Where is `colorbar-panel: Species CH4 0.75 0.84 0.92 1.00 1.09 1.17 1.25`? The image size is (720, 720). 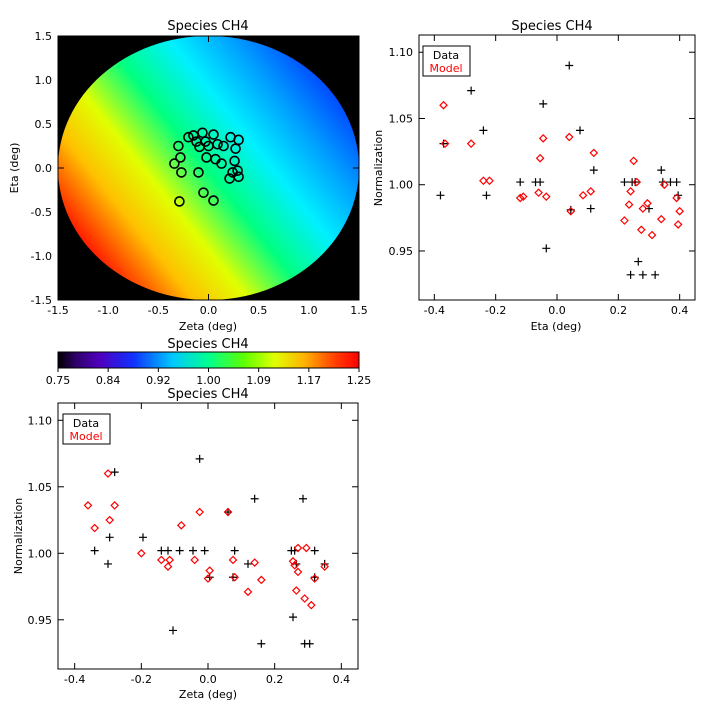 colorbar-panel: Species CH4 0.75 0.84 0.92 1.00 1.09 1.17 1.25 is located at coordinates (209, 362).